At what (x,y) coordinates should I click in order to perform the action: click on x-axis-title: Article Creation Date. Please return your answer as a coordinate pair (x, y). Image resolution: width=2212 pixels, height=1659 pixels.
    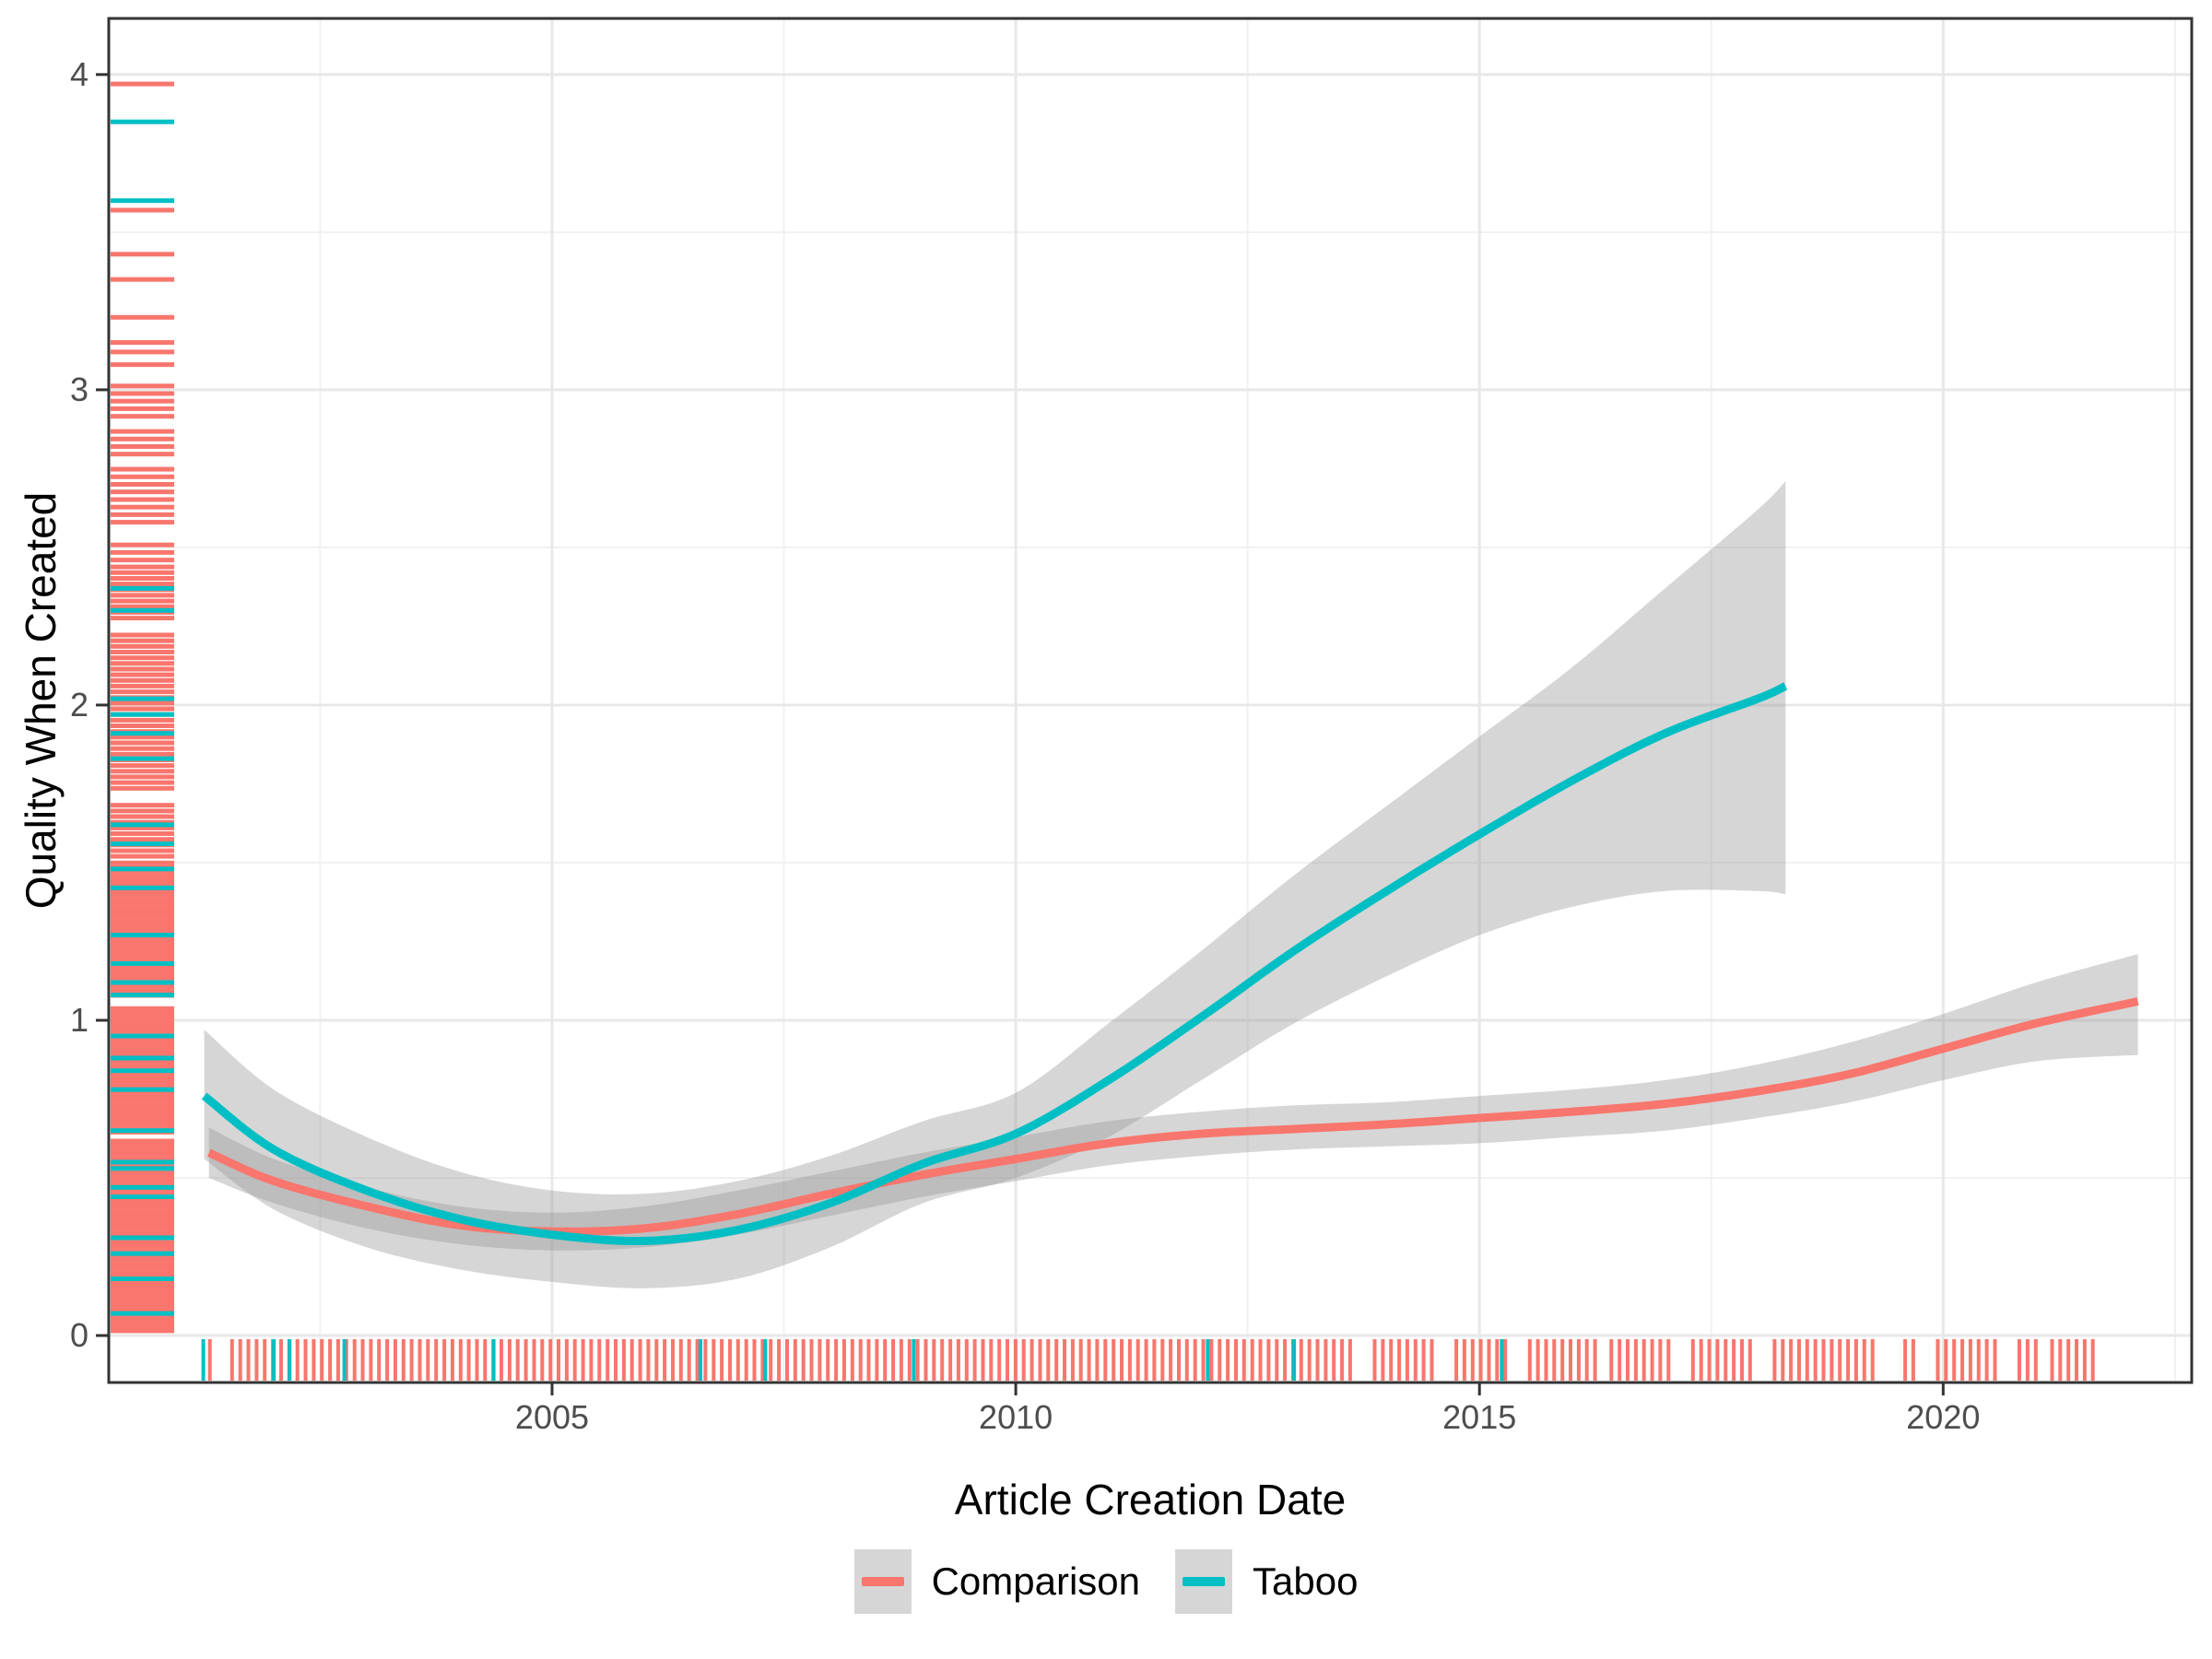
    Looking at the image, I should click on (1150, 1500).